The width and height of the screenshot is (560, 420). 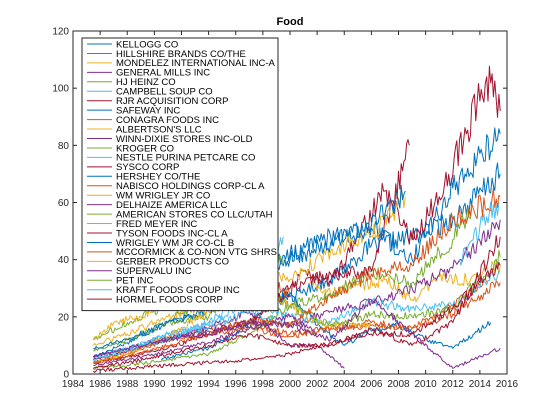 I want to click on x-tick-label: 2000, so click(x=290, y=384).